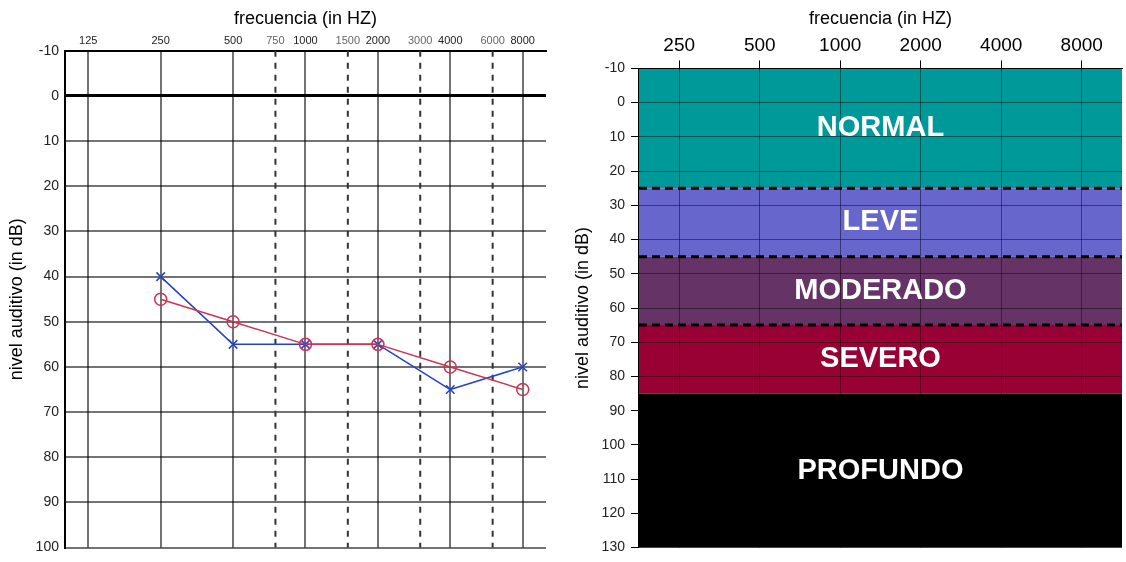  Describe the element at coordinates (880, 288) in the screenshot. I see `band-label: MODERADO` at that location.